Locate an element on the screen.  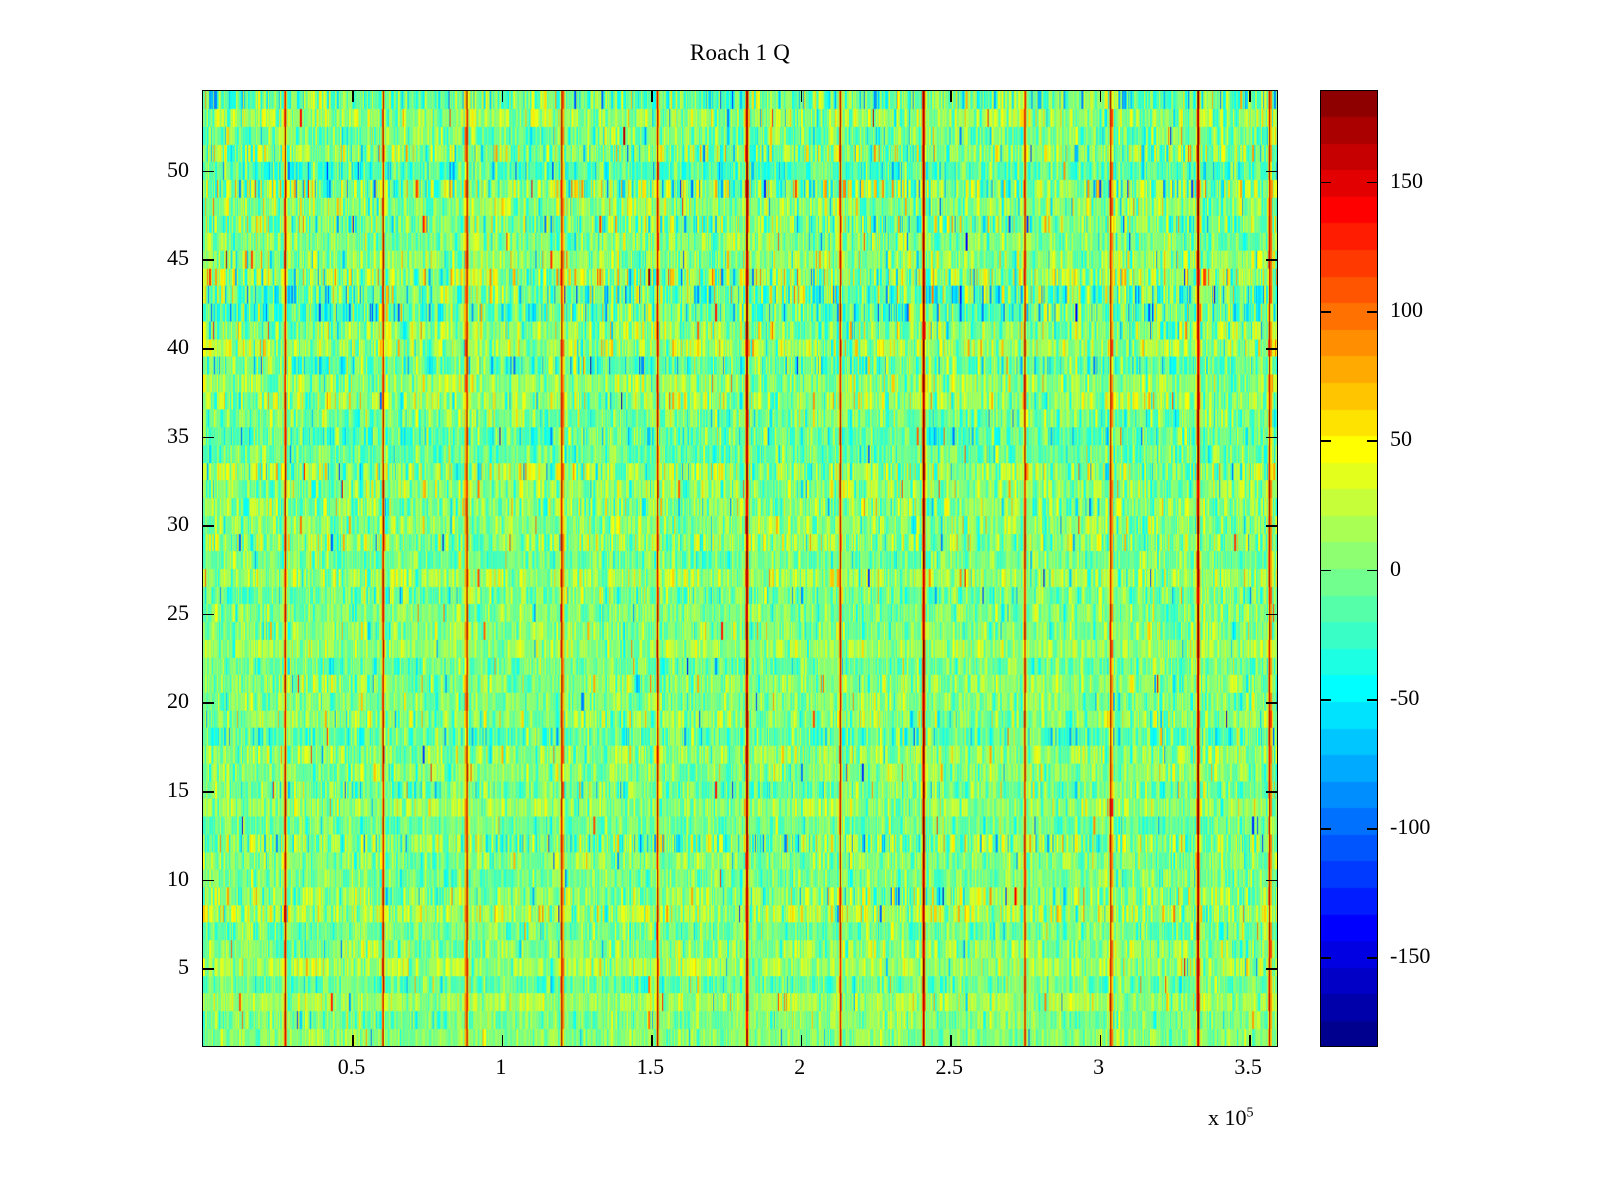
x-tick-label: 0.5 is located at coordinates (351, 1066).